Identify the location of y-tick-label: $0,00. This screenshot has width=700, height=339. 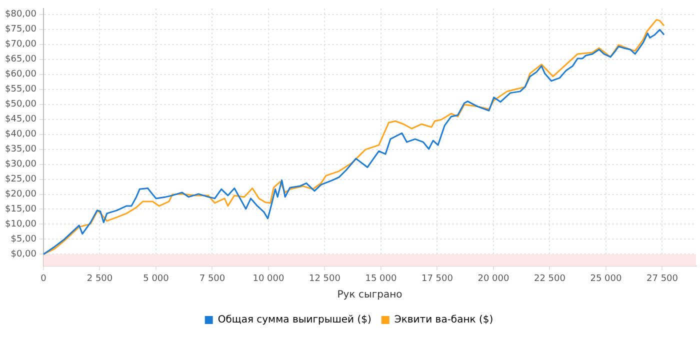
(23, 255).